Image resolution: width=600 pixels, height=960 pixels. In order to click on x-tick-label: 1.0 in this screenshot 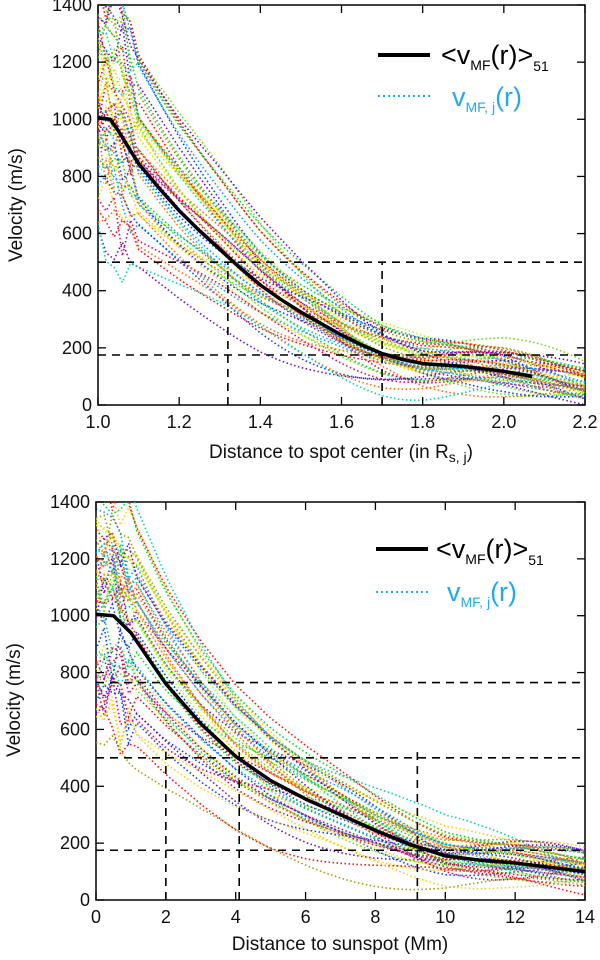, I will do `click(97, 422)`.